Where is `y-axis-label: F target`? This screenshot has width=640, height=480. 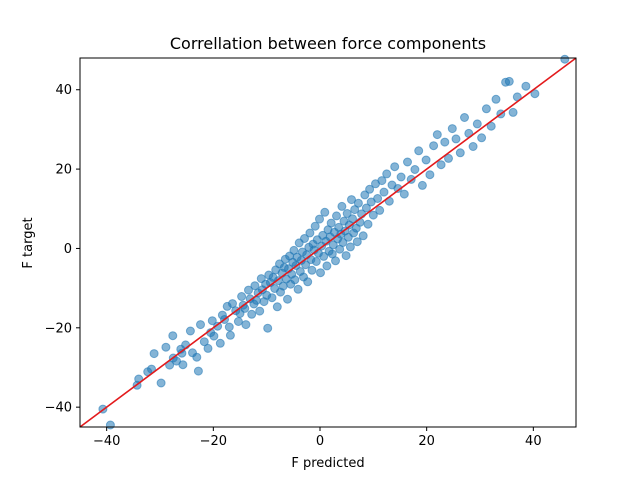
y-axis-label: F target is located at coordinates (28, 242).